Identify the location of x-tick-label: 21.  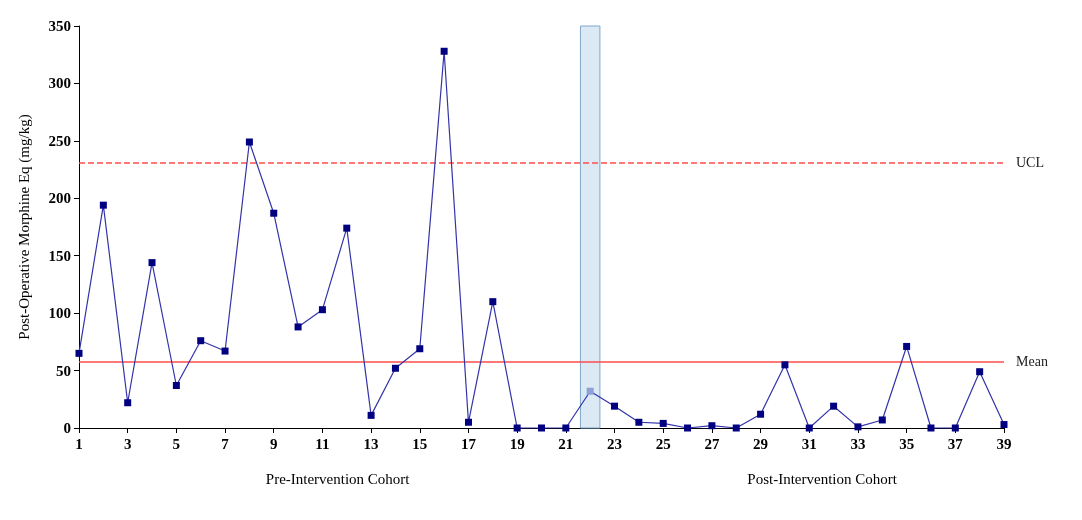
(566, 443).